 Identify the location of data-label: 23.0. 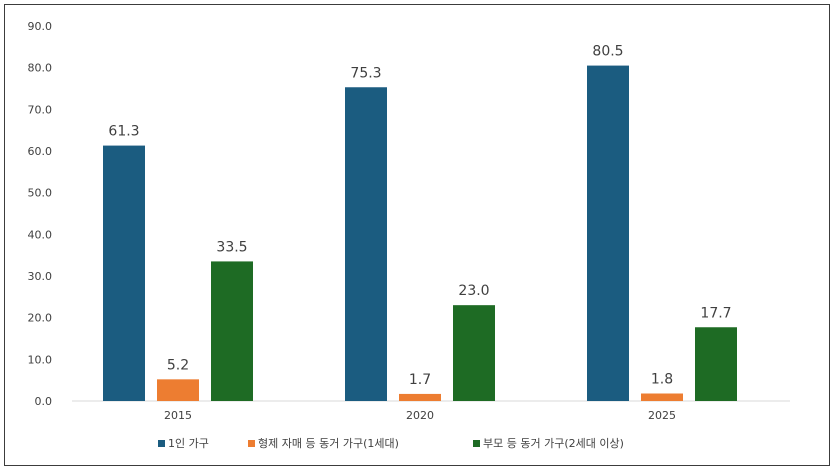
(473, 291).